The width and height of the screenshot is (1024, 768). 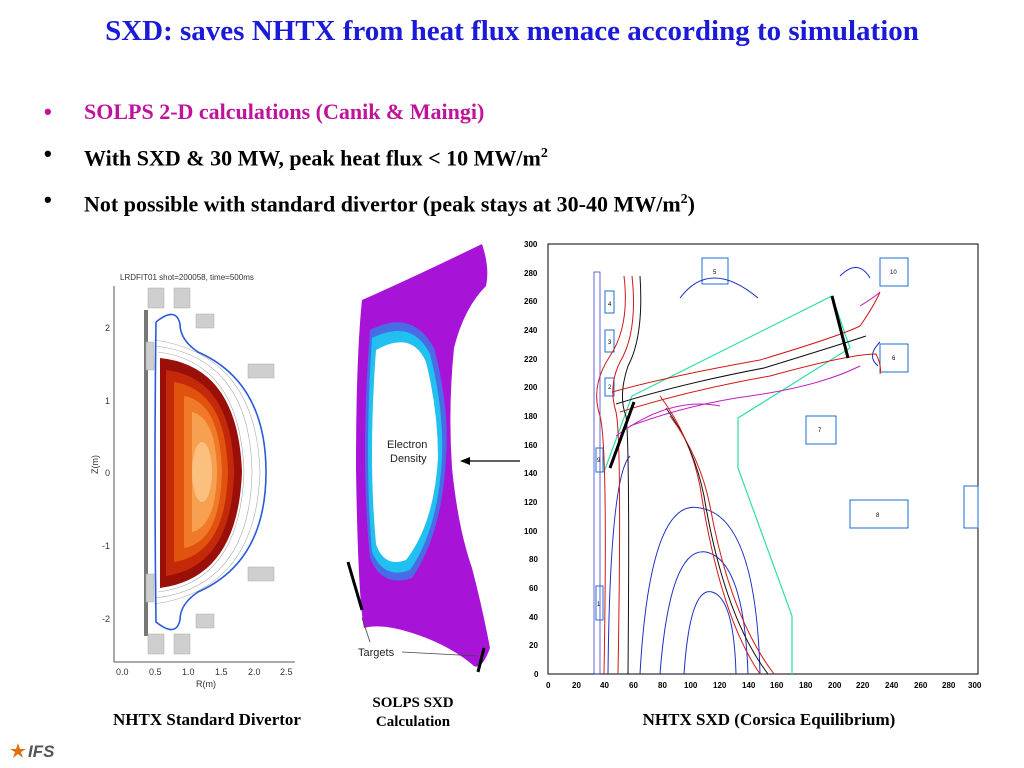 What do you see at coordinates (407, 445) in the screenshot?
I see `electron-density-label: Electron` at bounding box center [407, 445].